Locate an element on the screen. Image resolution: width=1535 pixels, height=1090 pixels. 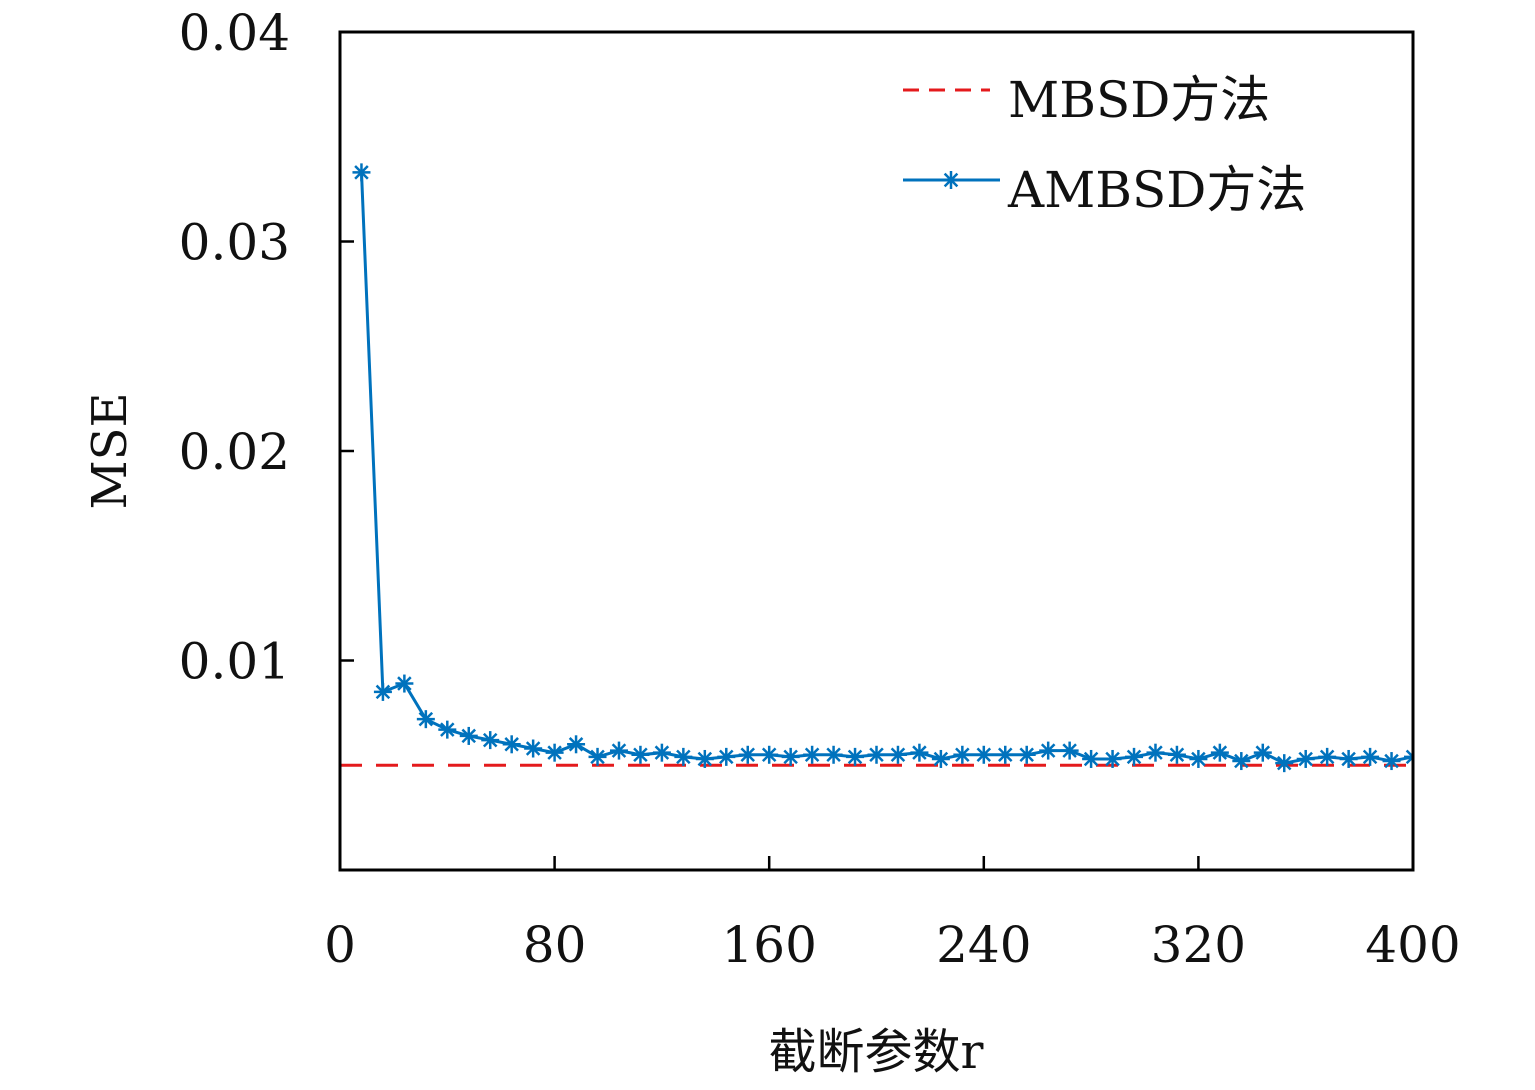
y-tick-label: 0.04 is located at coordinates (234, 33).